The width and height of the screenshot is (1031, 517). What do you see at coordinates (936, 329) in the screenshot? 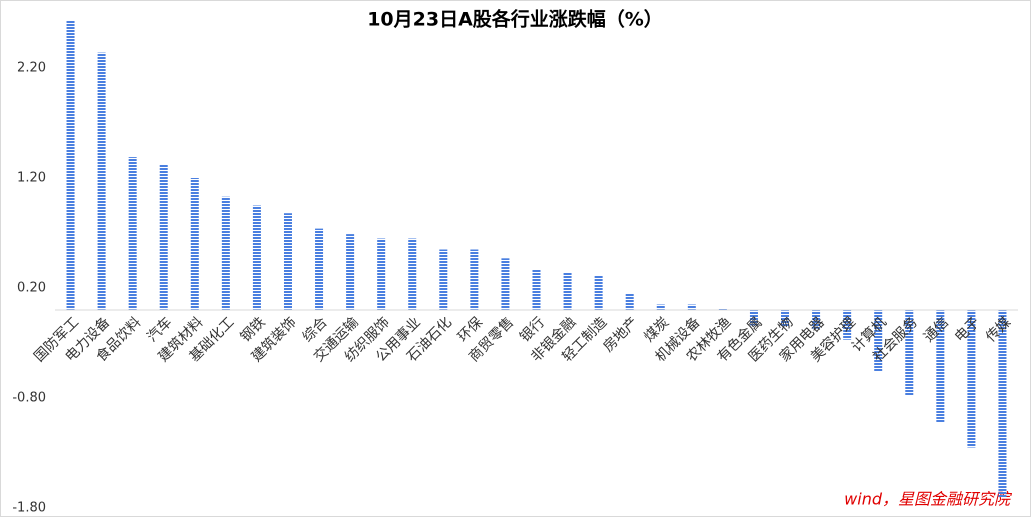
I see `x-tick-label: 通信` at bounding box center [936, 329].